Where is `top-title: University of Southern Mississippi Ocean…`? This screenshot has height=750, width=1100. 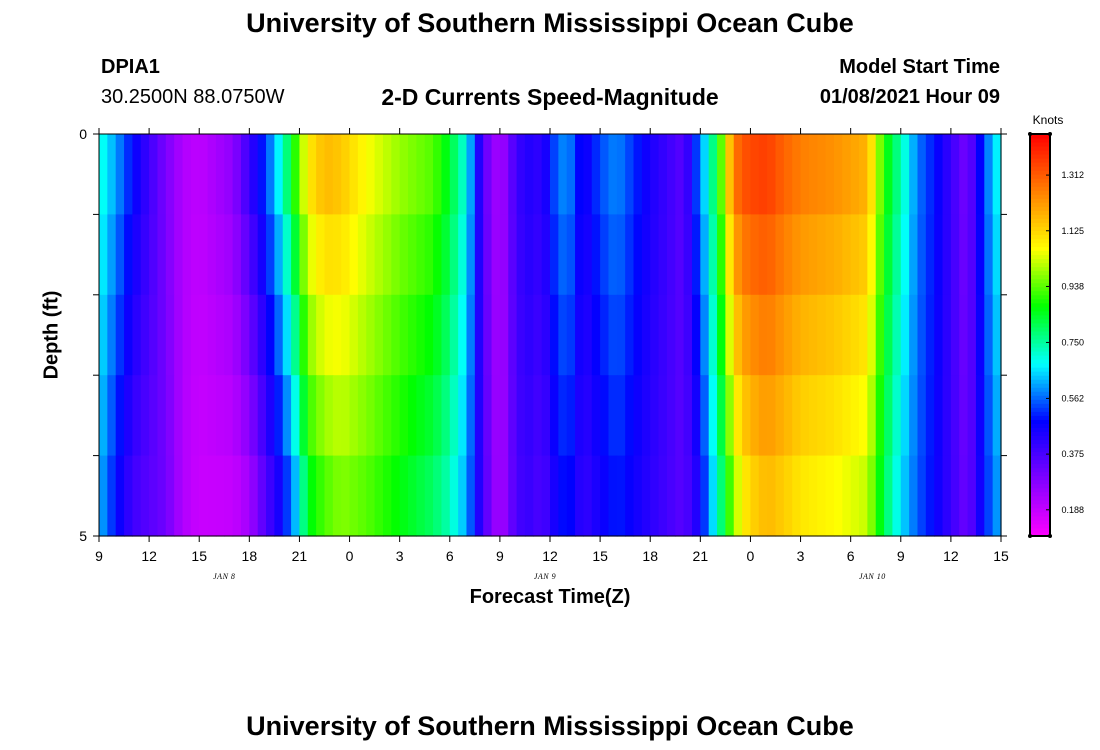
top-title: University of Southern Mississippi Ocean… is located at coordinates (550, 23).